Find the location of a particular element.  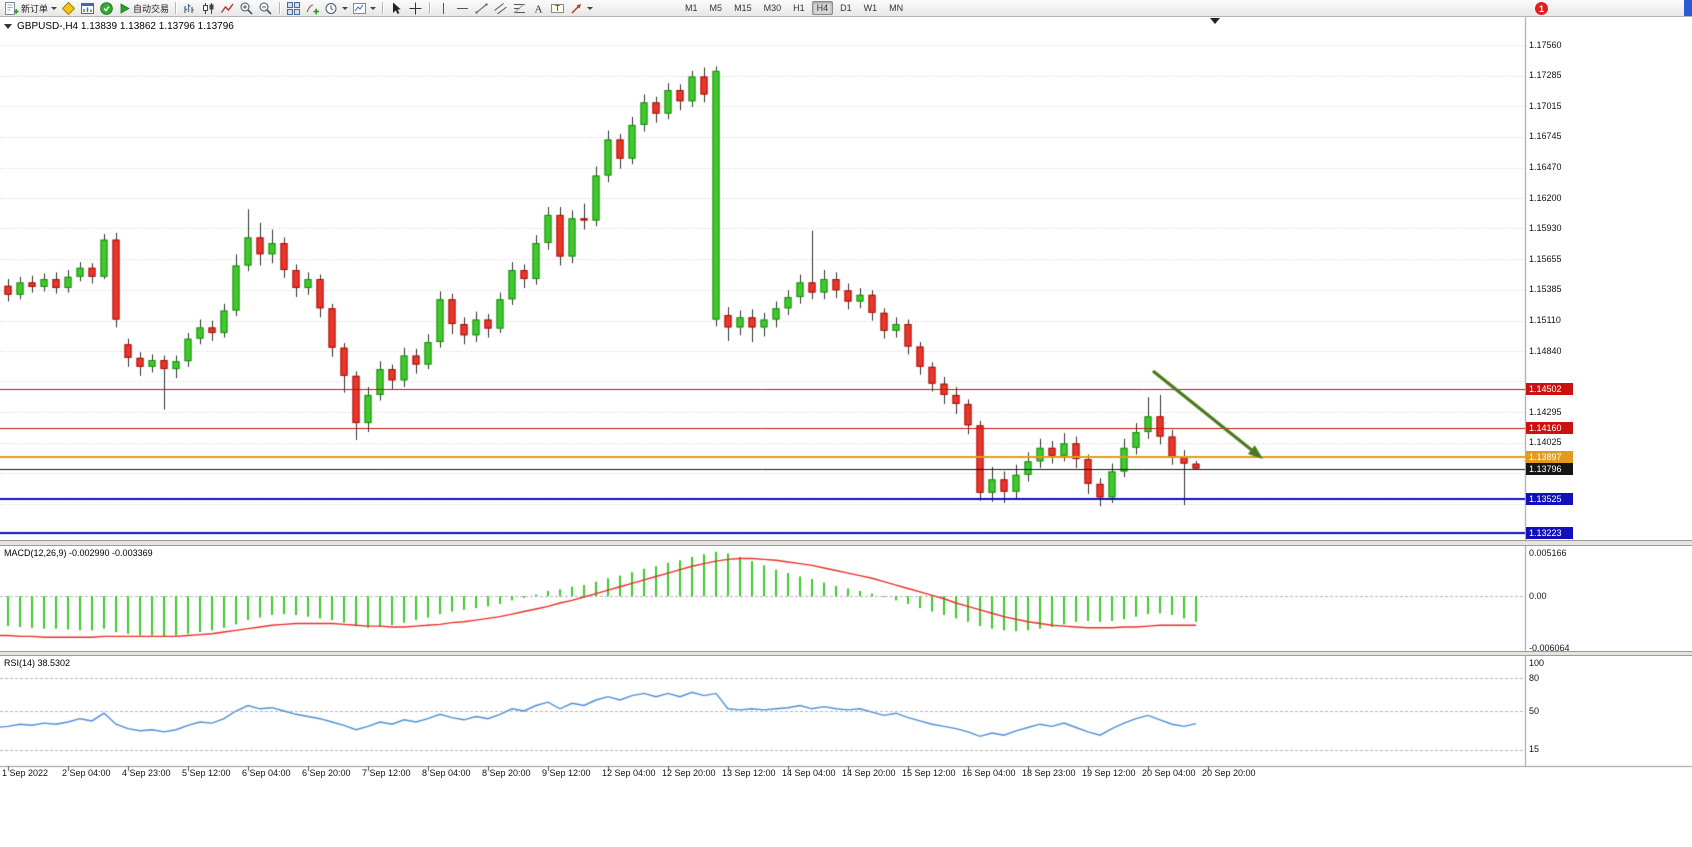

tile-windows-button is located at coordinates (293, 8).